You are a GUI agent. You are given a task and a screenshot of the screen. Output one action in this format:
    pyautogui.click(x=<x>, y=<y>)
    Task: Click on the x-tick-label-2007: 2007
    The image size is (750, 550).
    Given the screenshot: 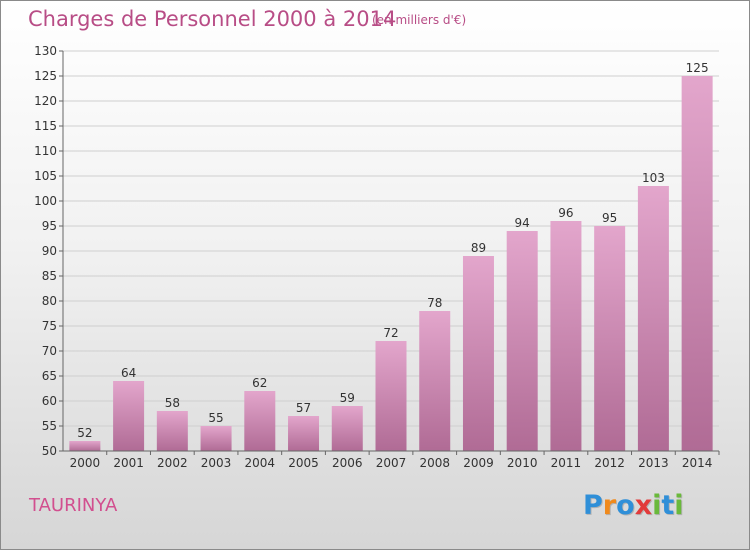 What is the action you would take?
    pyautogui.click(x=391, y=463)
    